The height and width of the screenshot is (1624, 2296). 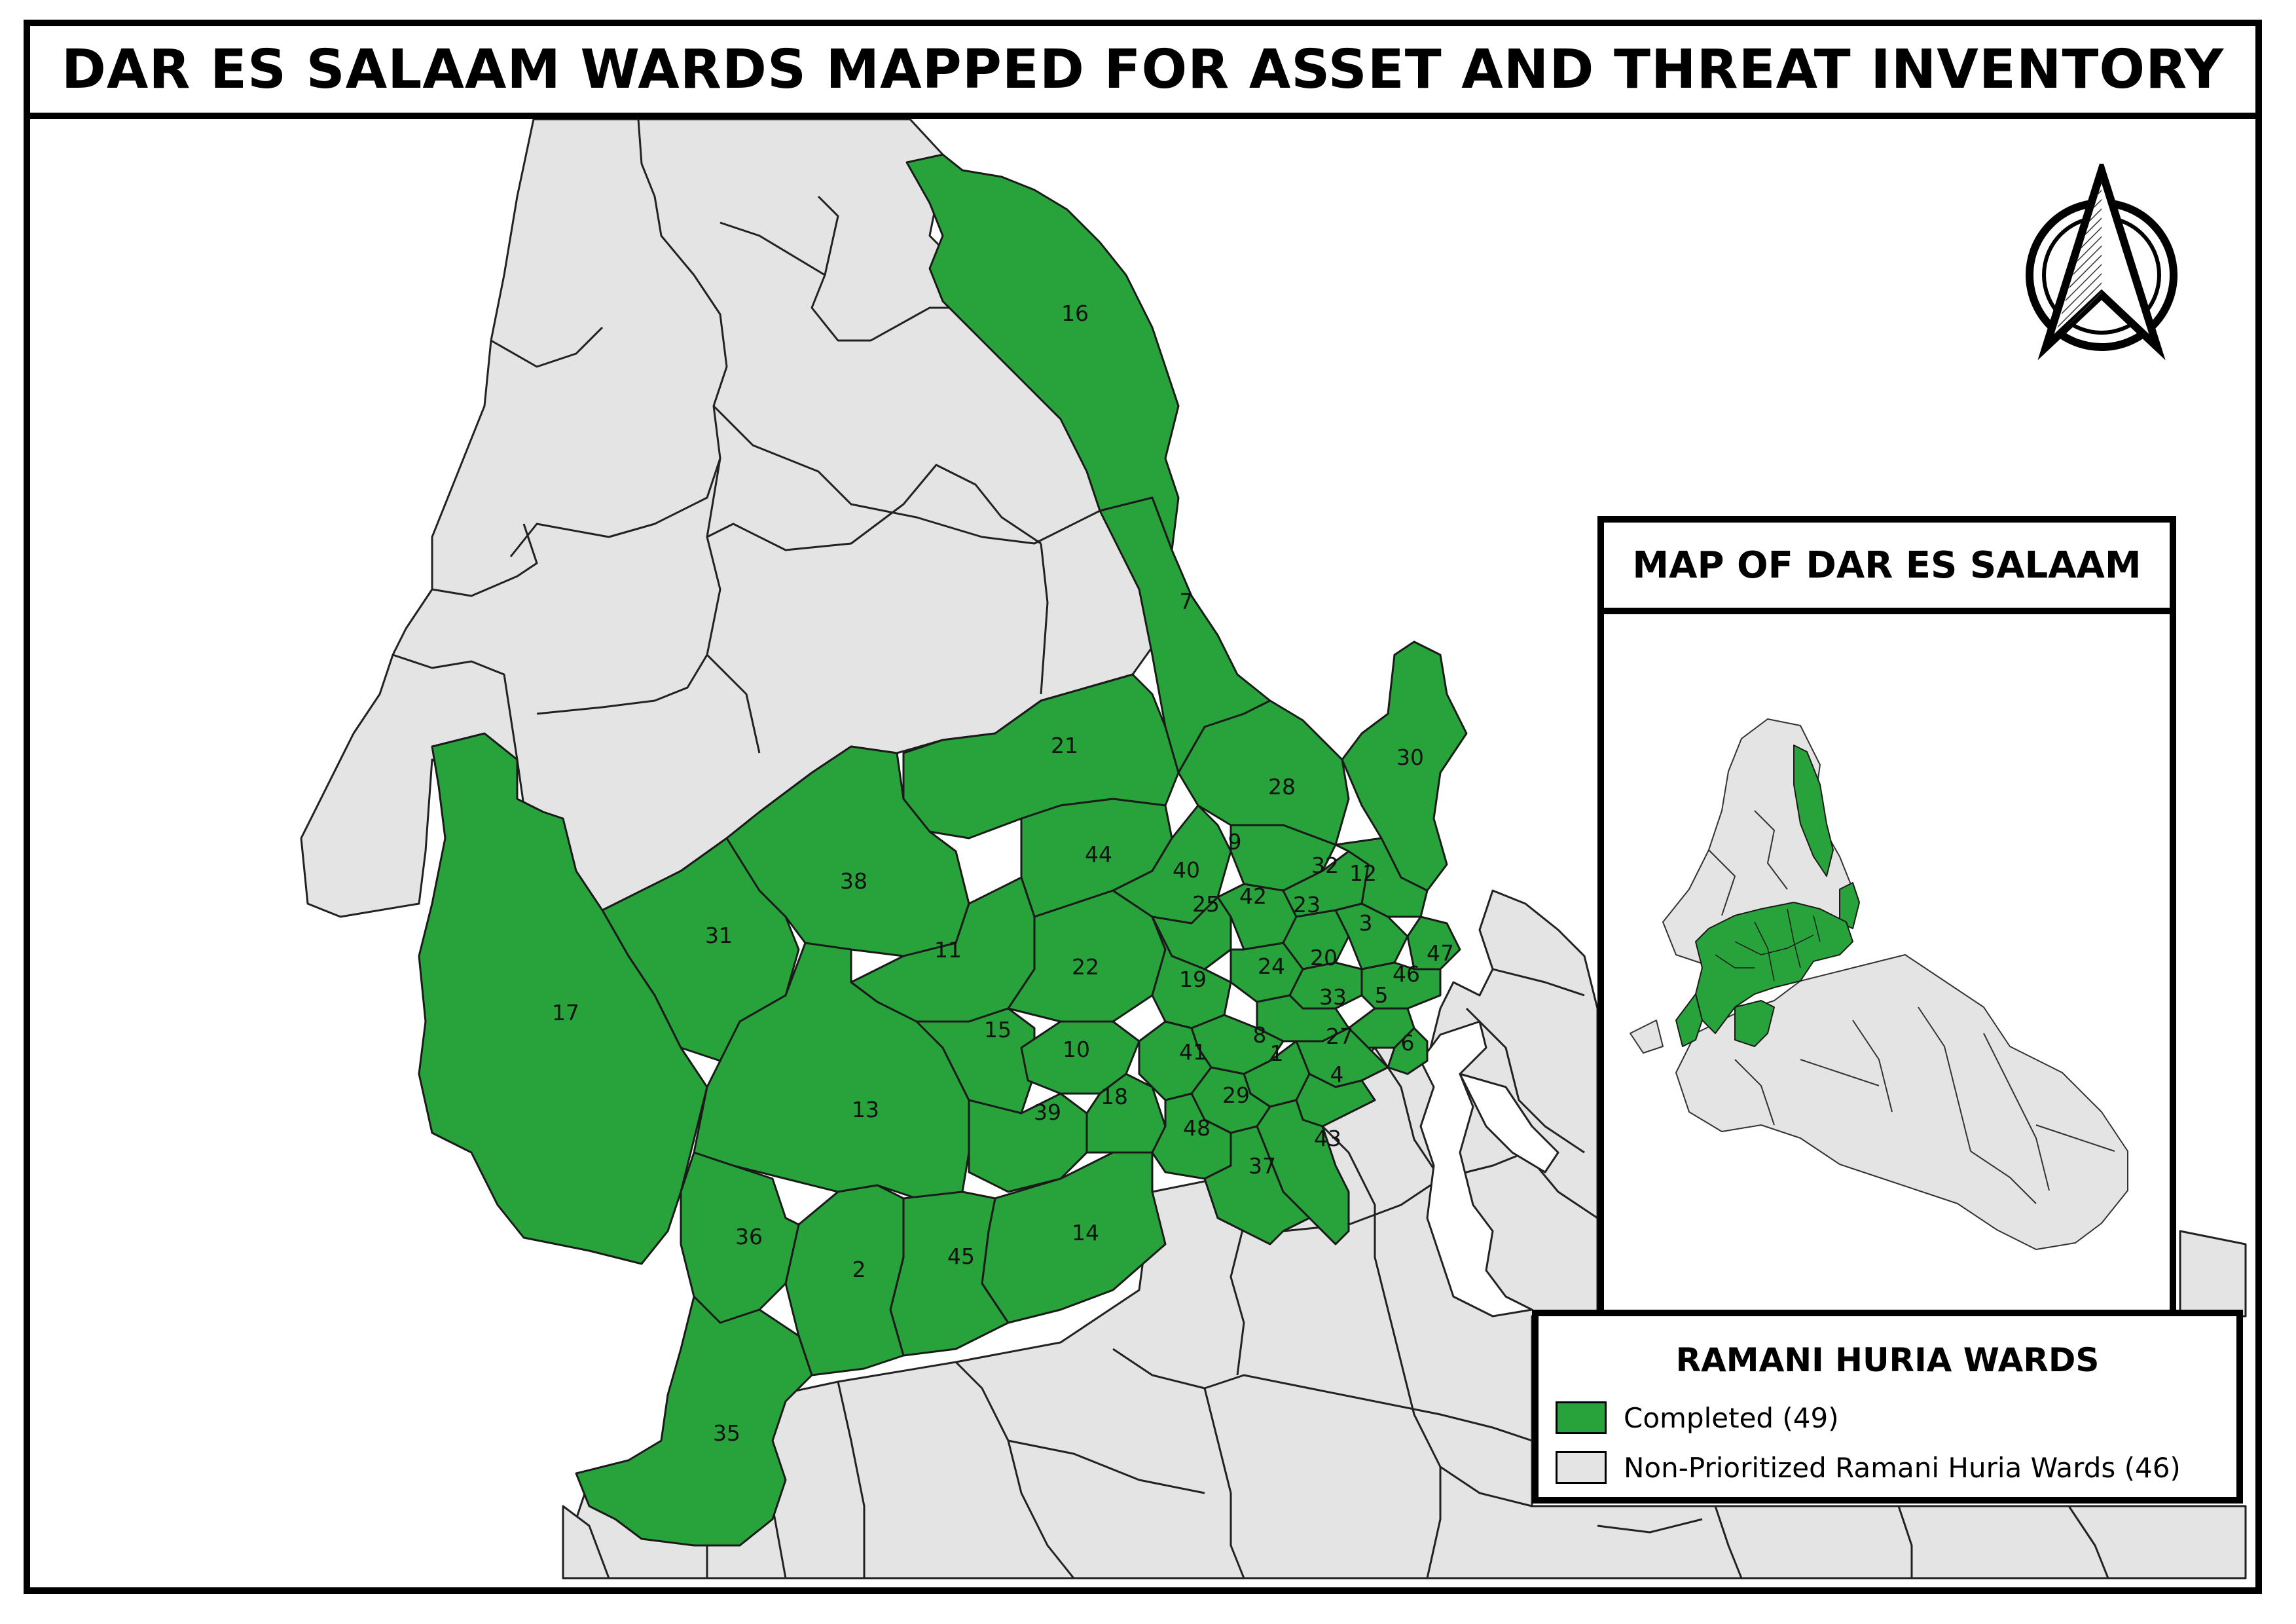 What do you see at coordinates (1085, 967) in the screenshot?
I see `ward-label: 22` at bounding box center [1085, 967].